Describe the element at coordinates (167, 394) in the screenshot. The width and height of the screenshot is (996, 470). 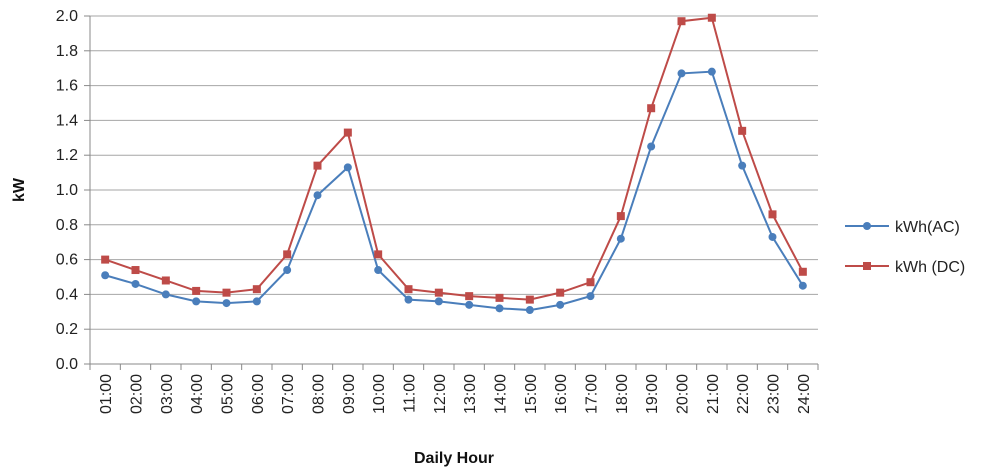
I see `x-tick-label: 03:00` at that location.